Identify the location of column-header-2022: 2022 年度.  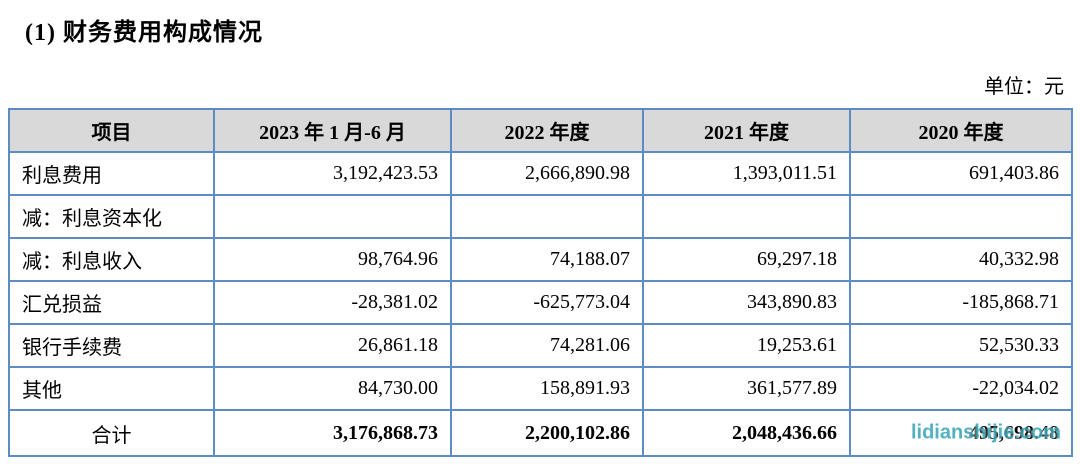
(547, 130).